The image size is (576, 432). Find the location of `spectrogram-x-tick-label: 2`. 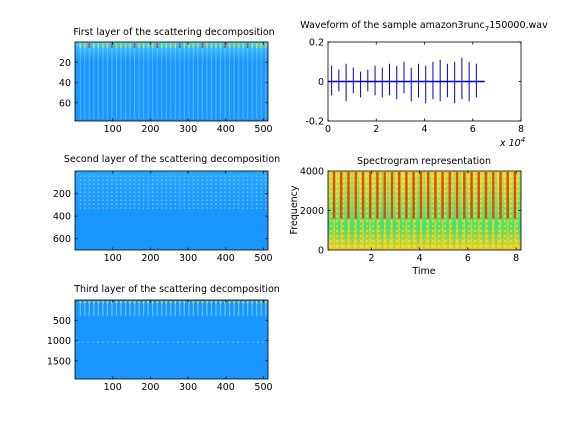

spectrogram-x-tick-label: 2 is located at coordinates (371, 258).